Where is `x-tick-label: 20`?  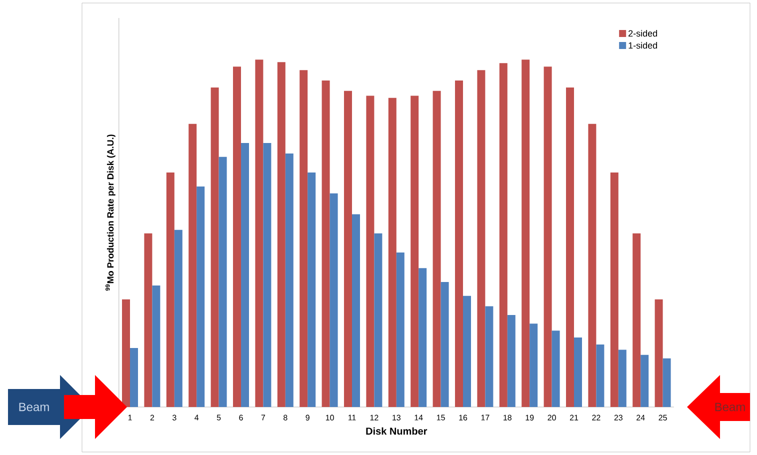 x-tick-label: 20 is located at coordinates (552, 417).